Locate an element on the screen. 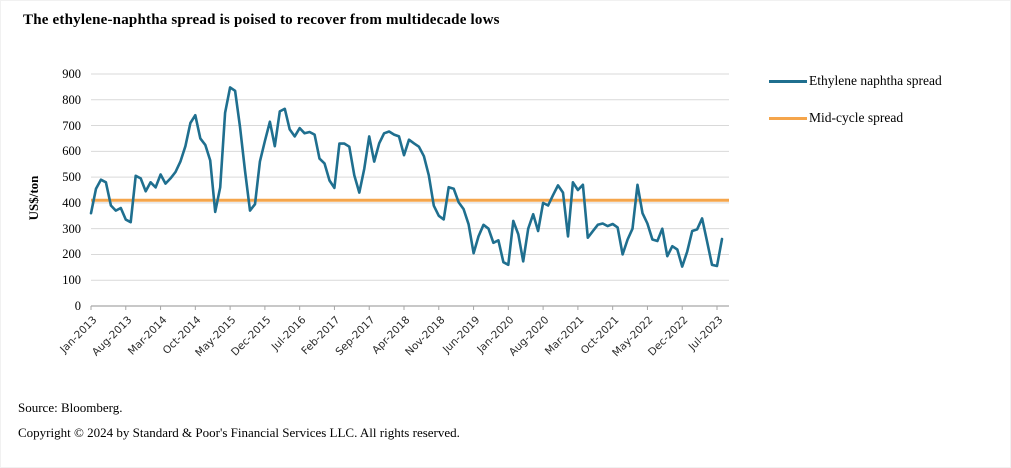 Image resolution: width=1011 pixels, height=468 pixels. legend-label-ethylene: Ethylene naphtha spread is located at coordinates (875, 80).